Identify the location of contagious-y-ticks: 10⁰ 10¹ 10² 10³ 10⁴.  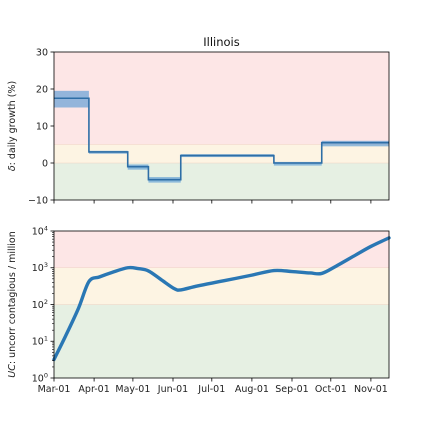
(43, 304).